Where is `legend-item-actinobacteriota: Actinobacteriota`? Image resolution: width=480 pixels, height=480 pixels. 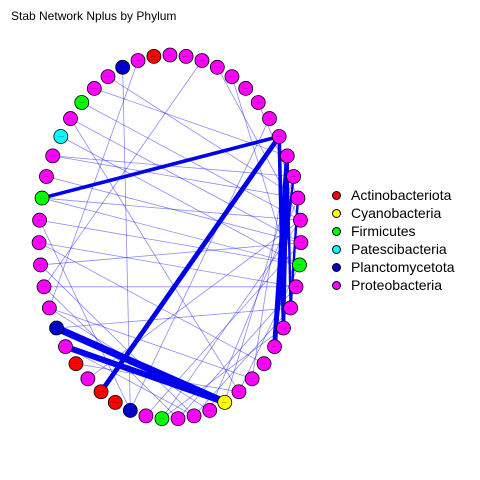
legend-item-actinobacteriota: Actinobacteriota is located at coordinates (393, 195).